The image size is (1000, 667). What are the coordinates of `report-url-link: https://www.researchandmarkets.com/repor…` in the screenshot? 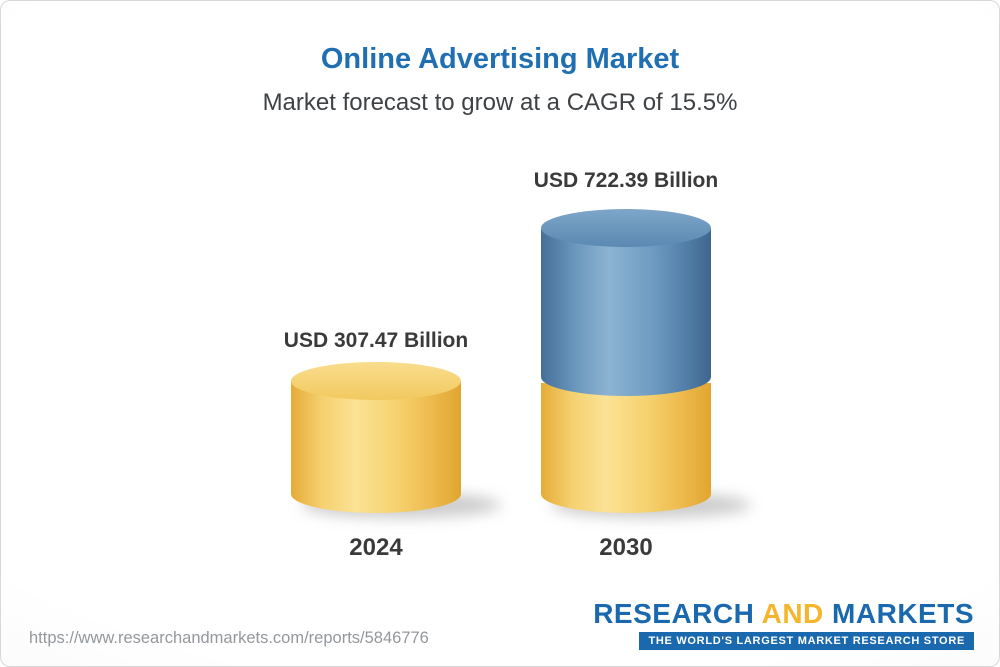 It's located at (229, 638).